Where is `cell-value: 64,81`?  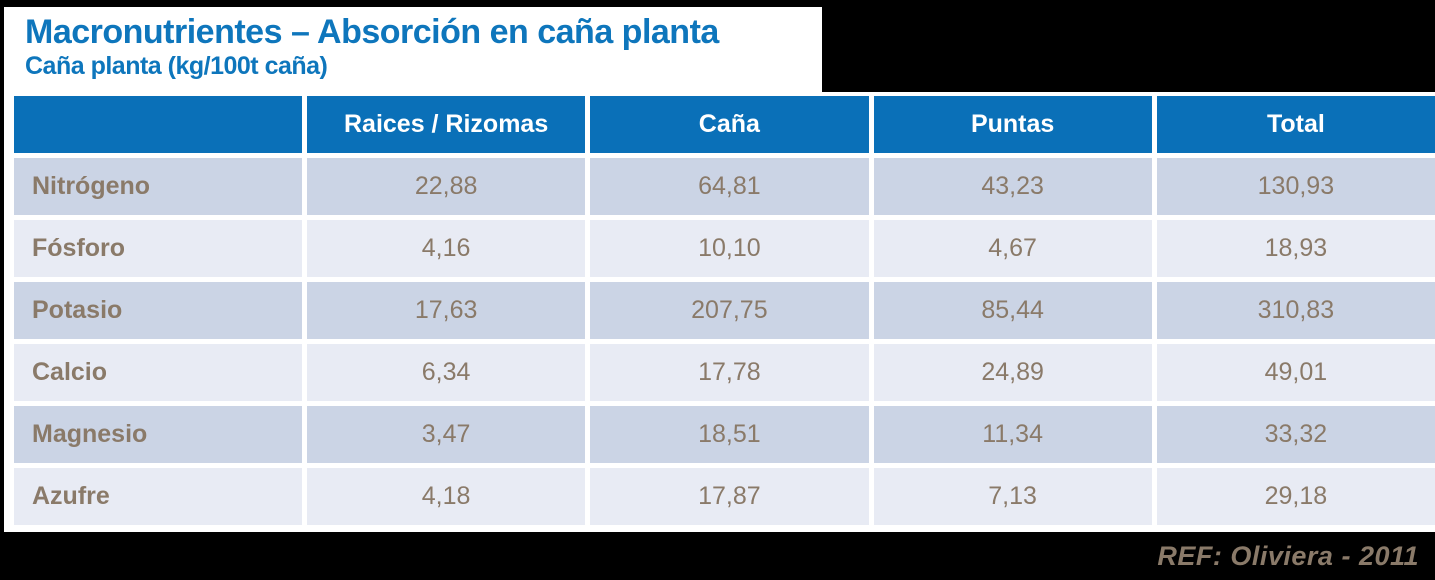
cell-value: 64,81 is located at coordinates (729, 186).